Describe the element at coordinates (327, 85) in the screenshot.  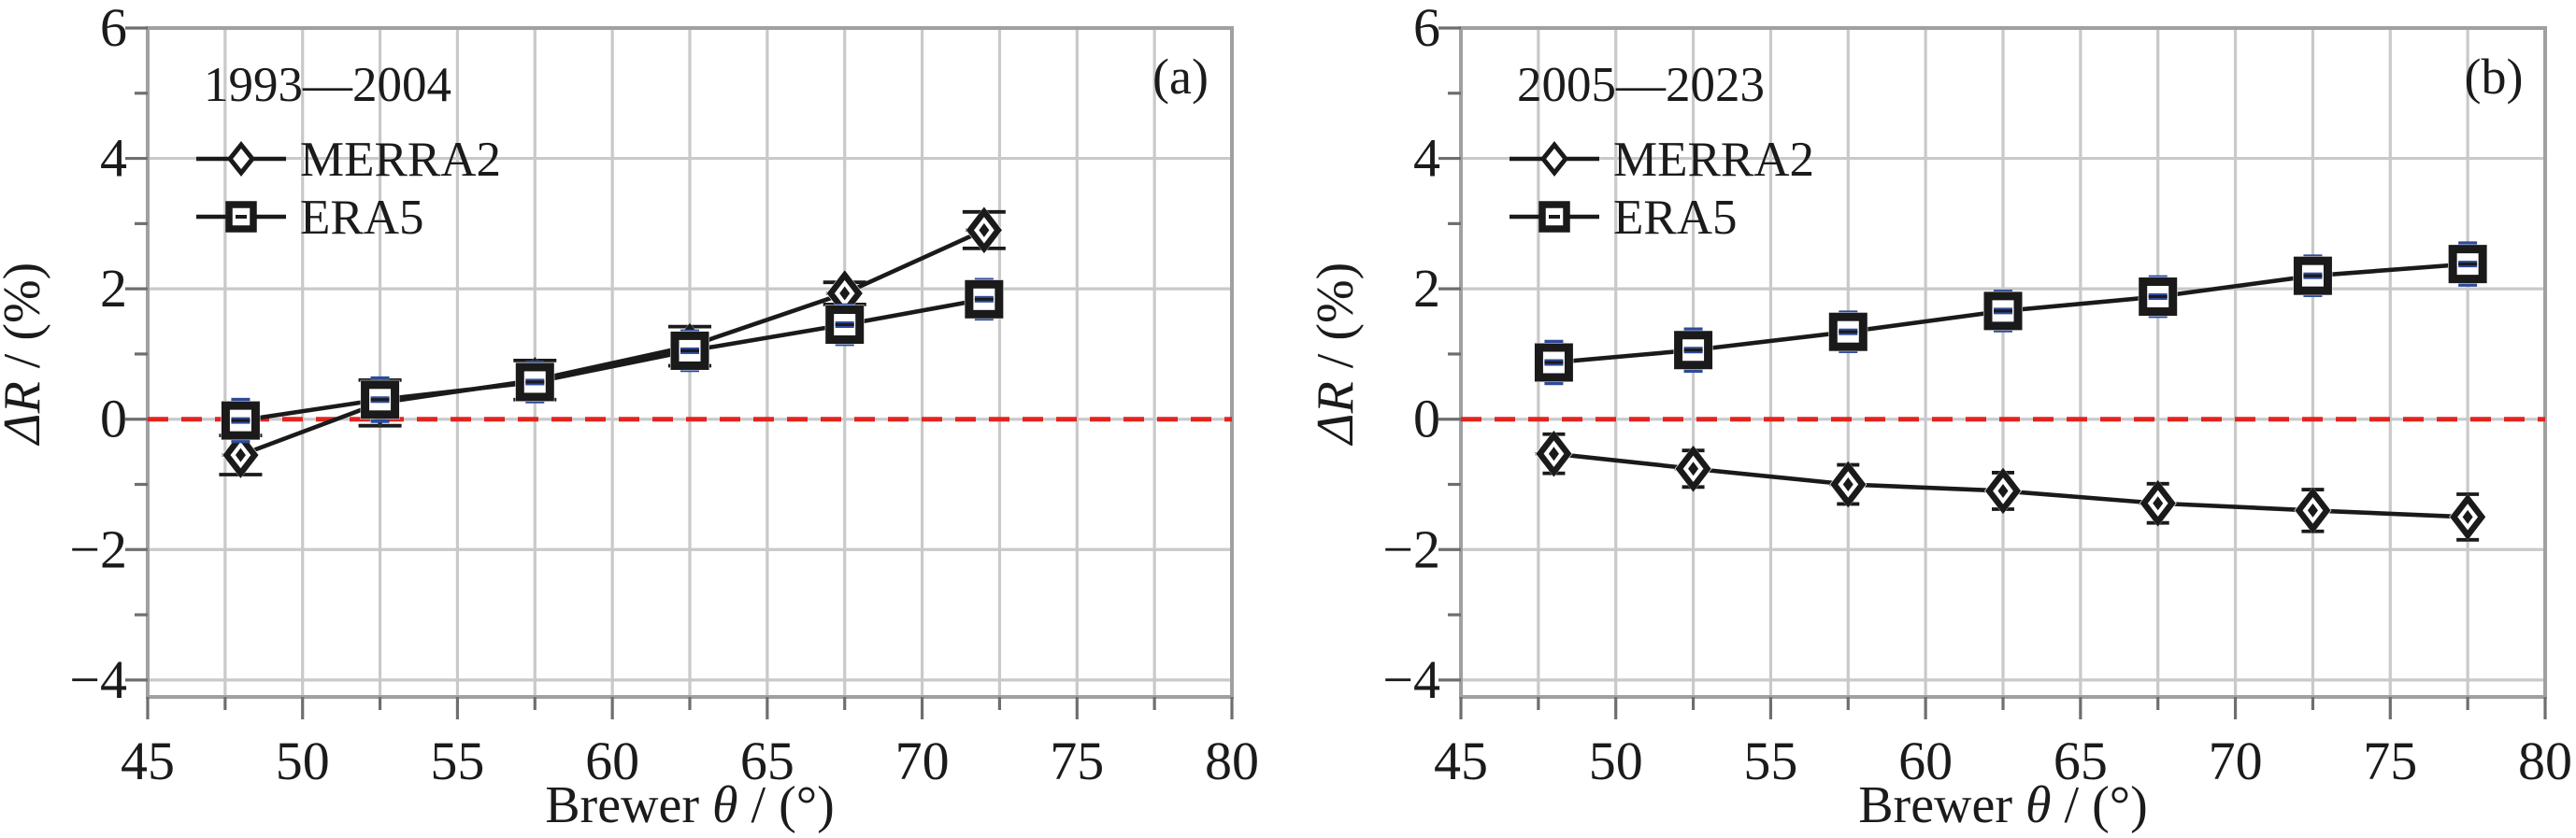
I see `legend-title-period: 1993—2004` at that location.